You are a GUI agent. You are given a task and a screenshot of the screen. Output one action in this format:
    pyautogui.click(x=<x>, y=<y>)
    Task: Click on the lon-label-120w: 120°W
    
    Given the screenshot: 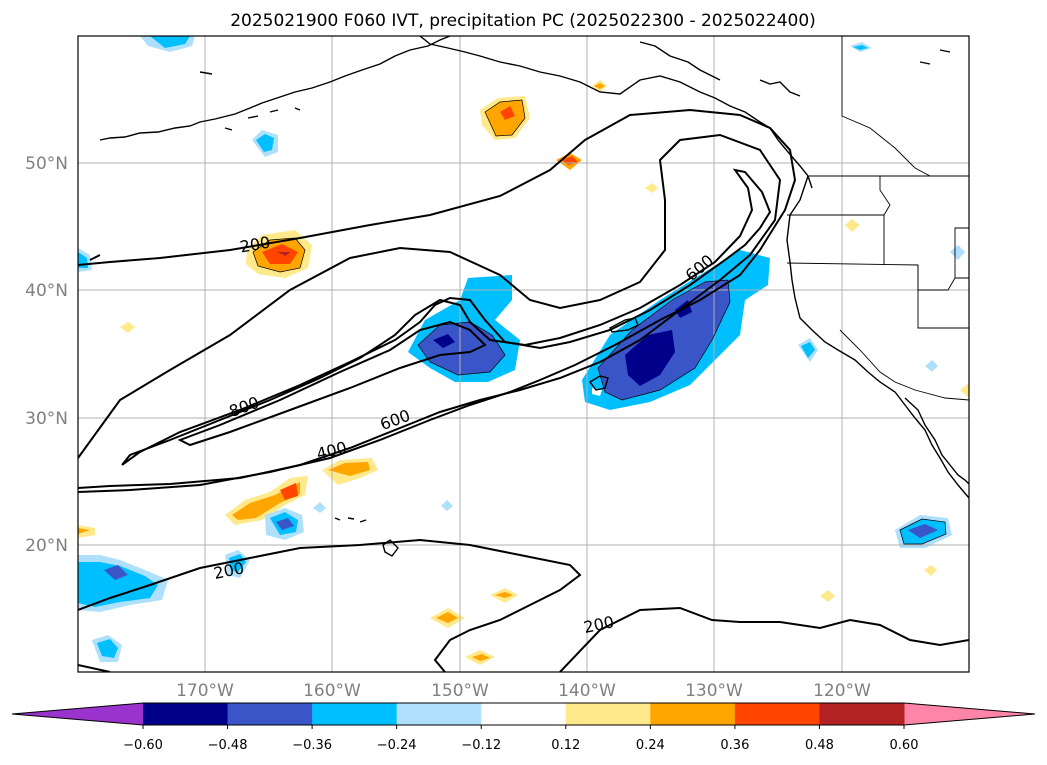 What is the action you would take?
    pyautogui.click(x=842, y=691)
    